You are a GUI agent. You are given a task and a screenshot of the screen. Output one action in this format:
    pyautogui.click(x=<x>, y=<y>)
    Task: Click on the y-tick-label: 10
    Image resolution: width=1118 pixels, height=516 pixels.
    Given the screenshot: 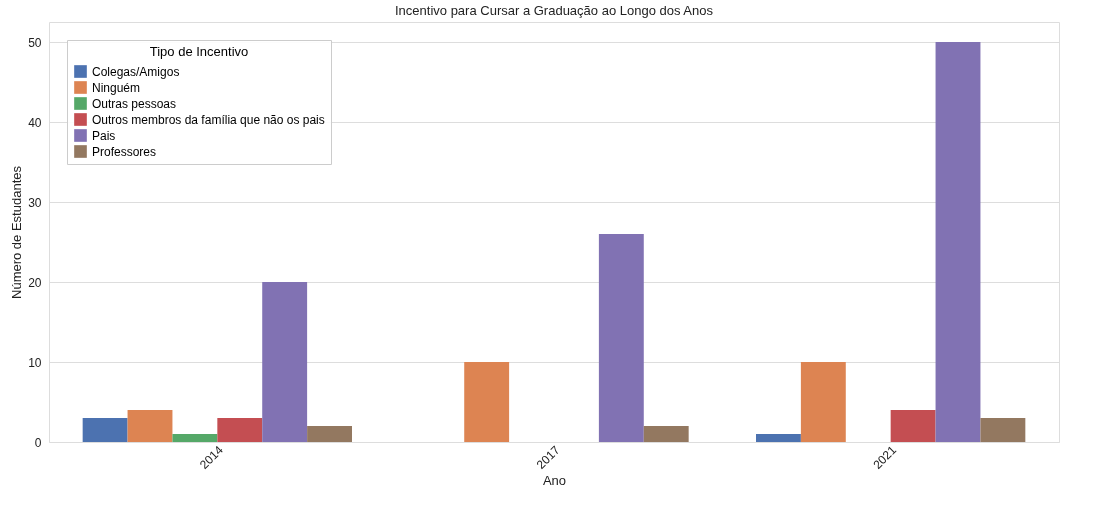 What is the action you would take?
    pyautogui.click(x=35, y=362)
    